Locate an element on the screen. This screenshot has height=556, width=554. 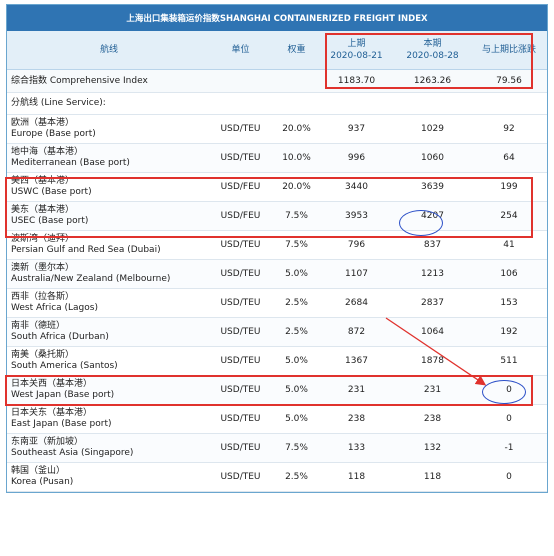
route-prev: 238 is located at coordinates (356, 419).